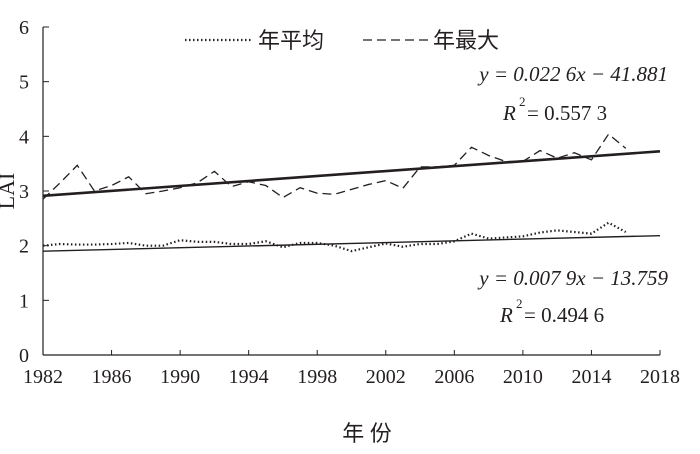 This screenshot has width=700, height=454. Describe the element at coordinates (564, 315) in the screenshot. I see `r2-value-mean: = 0.494 6` at that location.